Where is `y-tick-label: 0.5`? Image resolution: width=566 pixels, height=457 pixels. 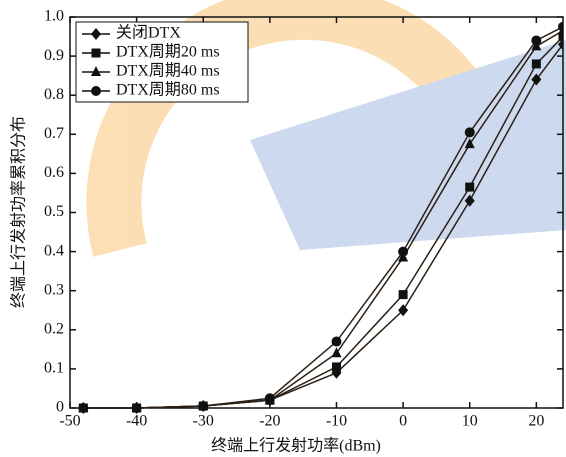
y-tick-label: 0.5 is located at coordinates (54, 211).